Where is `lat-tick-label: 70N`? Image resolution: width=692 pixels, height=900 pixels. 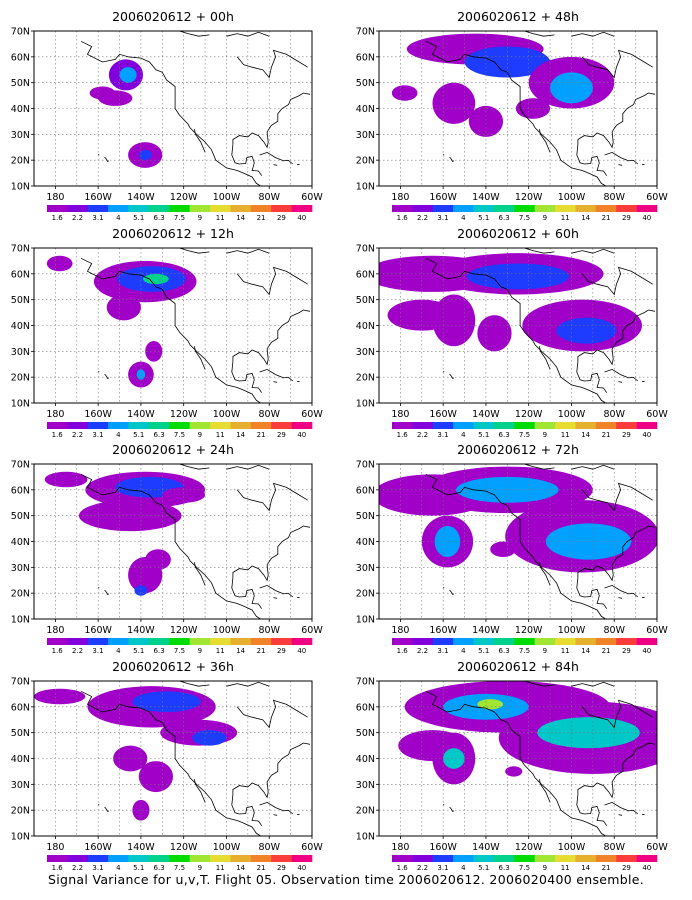
lat-tick-label: 70N is located at coordinates (365, 465).